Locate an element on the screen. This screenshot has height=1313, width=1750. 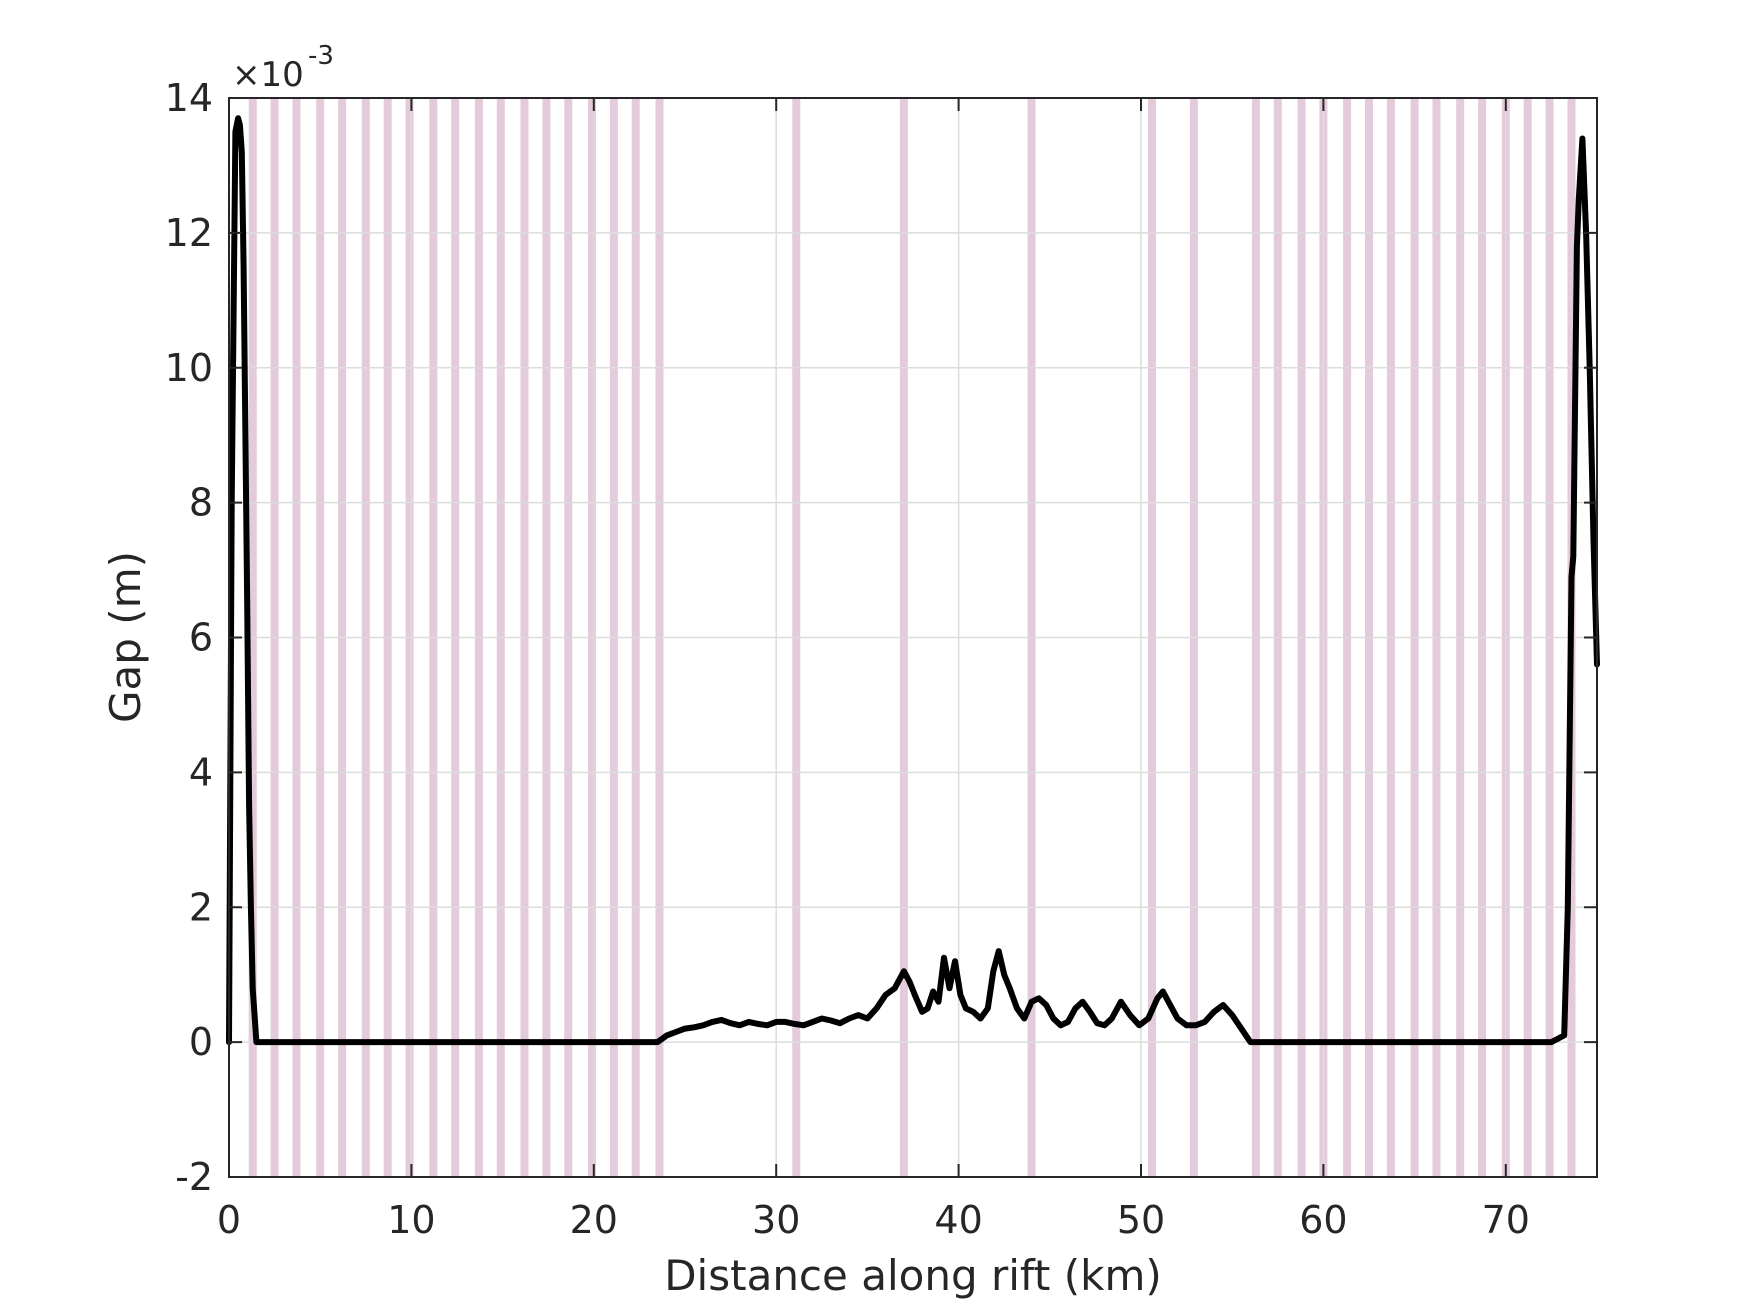
y-tick-label: 10 is located at coordinates (189, 368).